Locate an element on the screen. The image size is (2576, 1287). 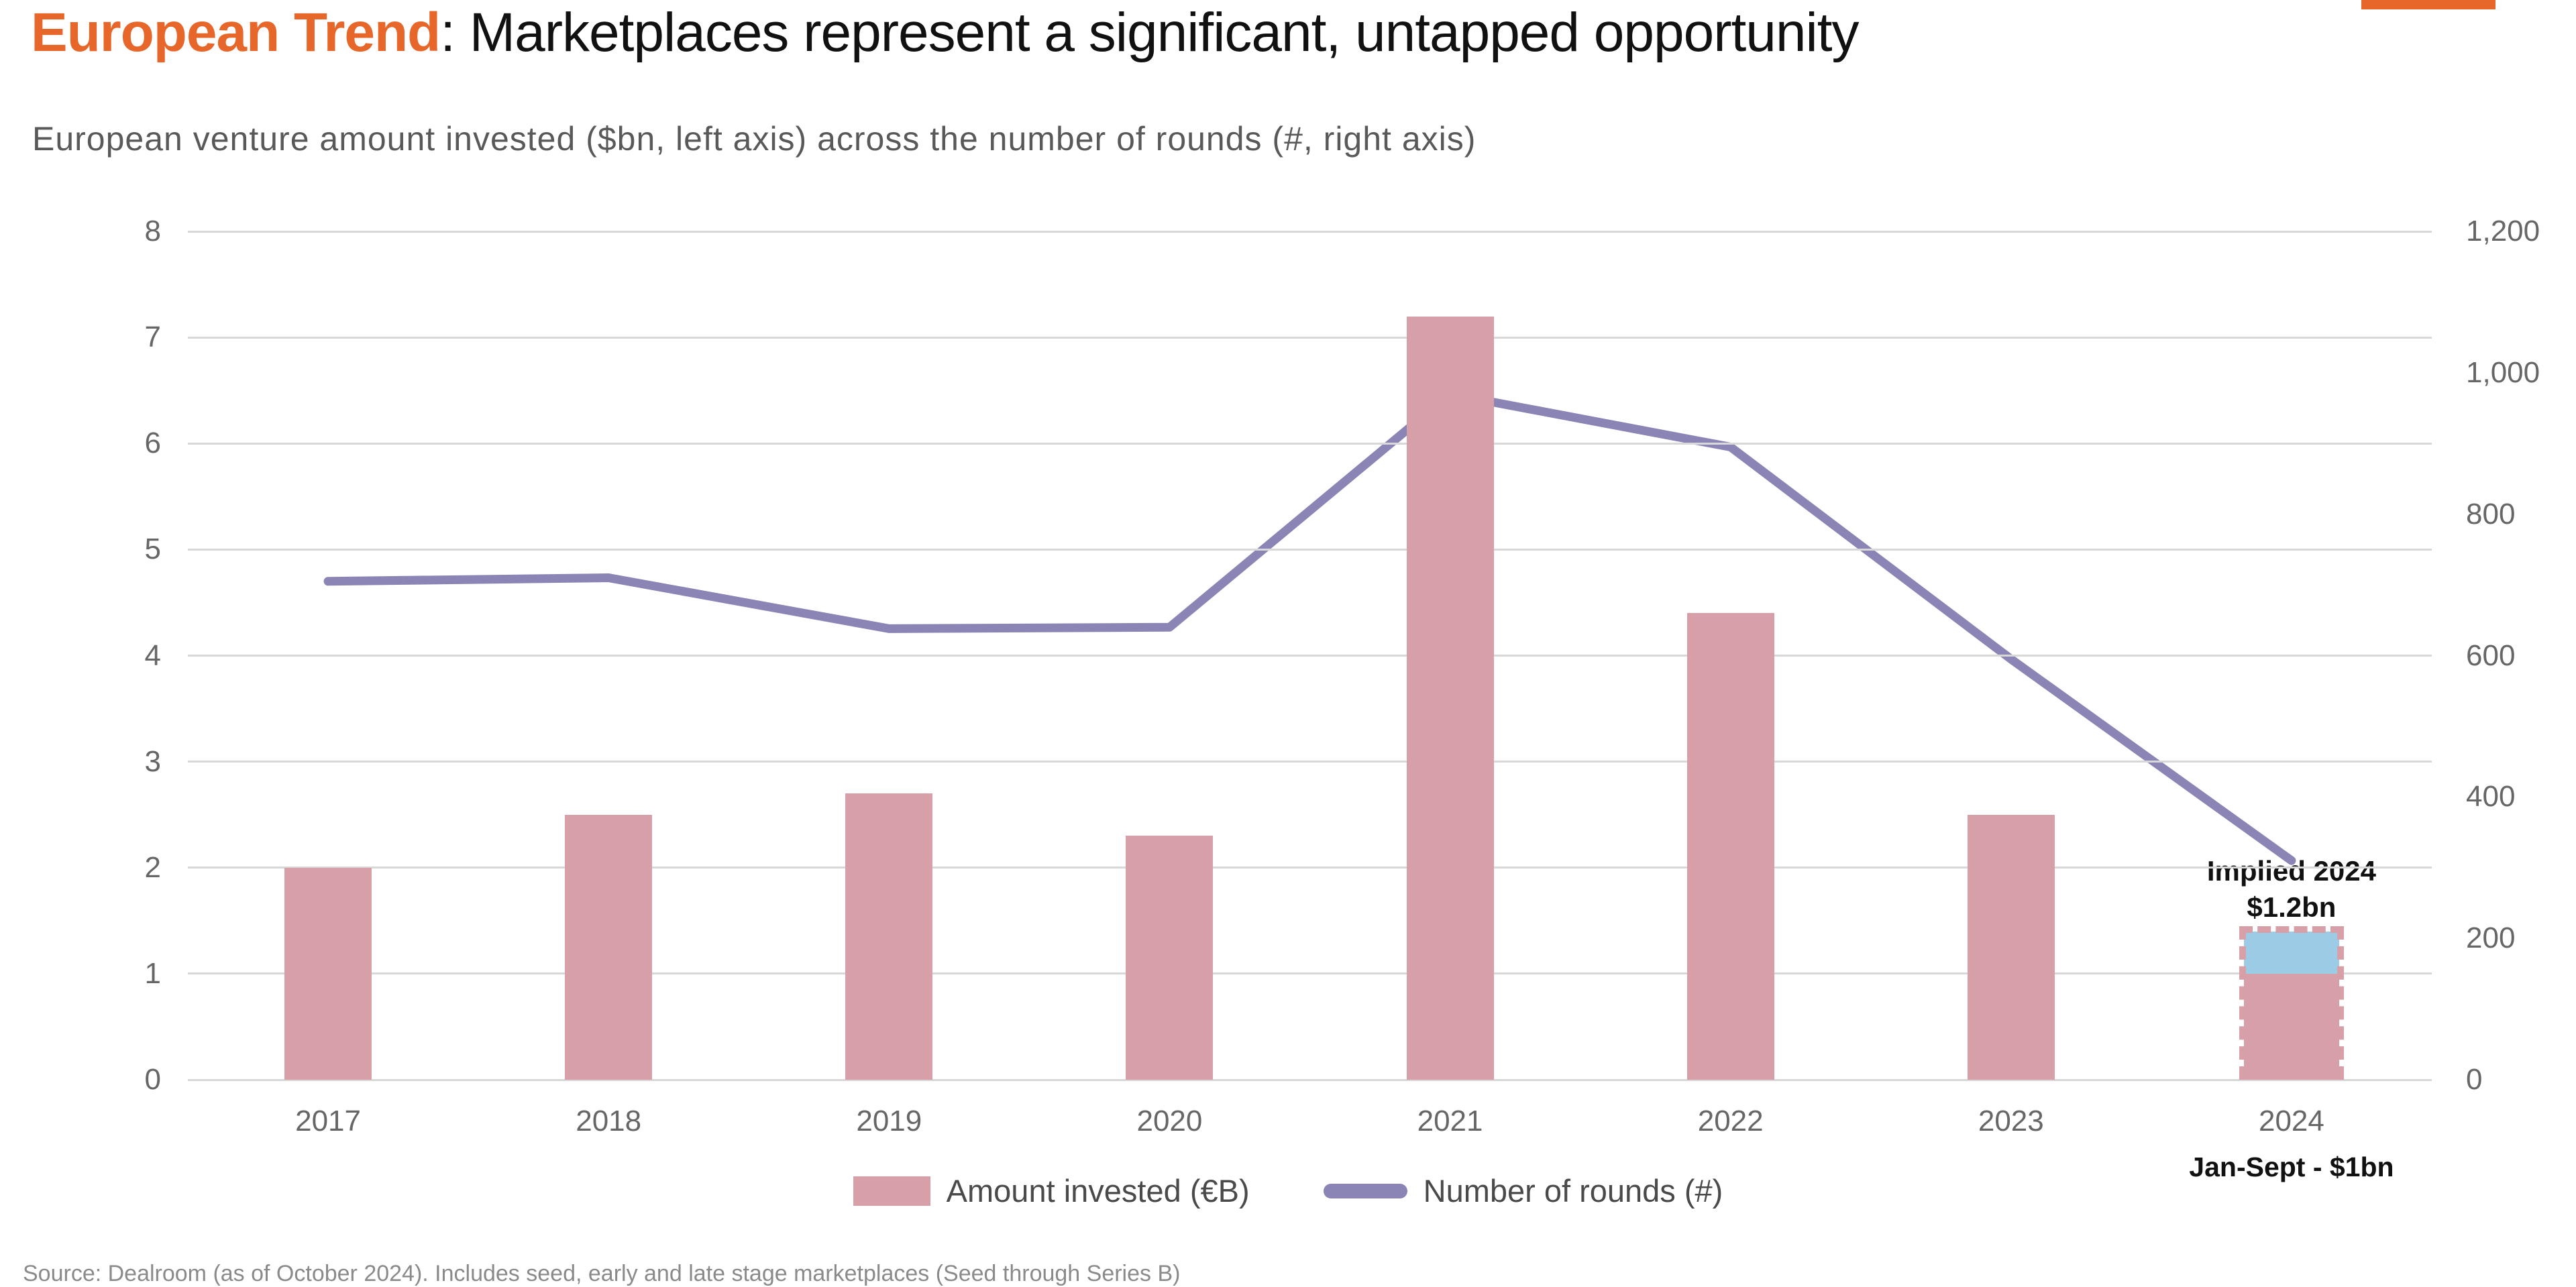
bar-2021 is located at coordinates (1450, 698).